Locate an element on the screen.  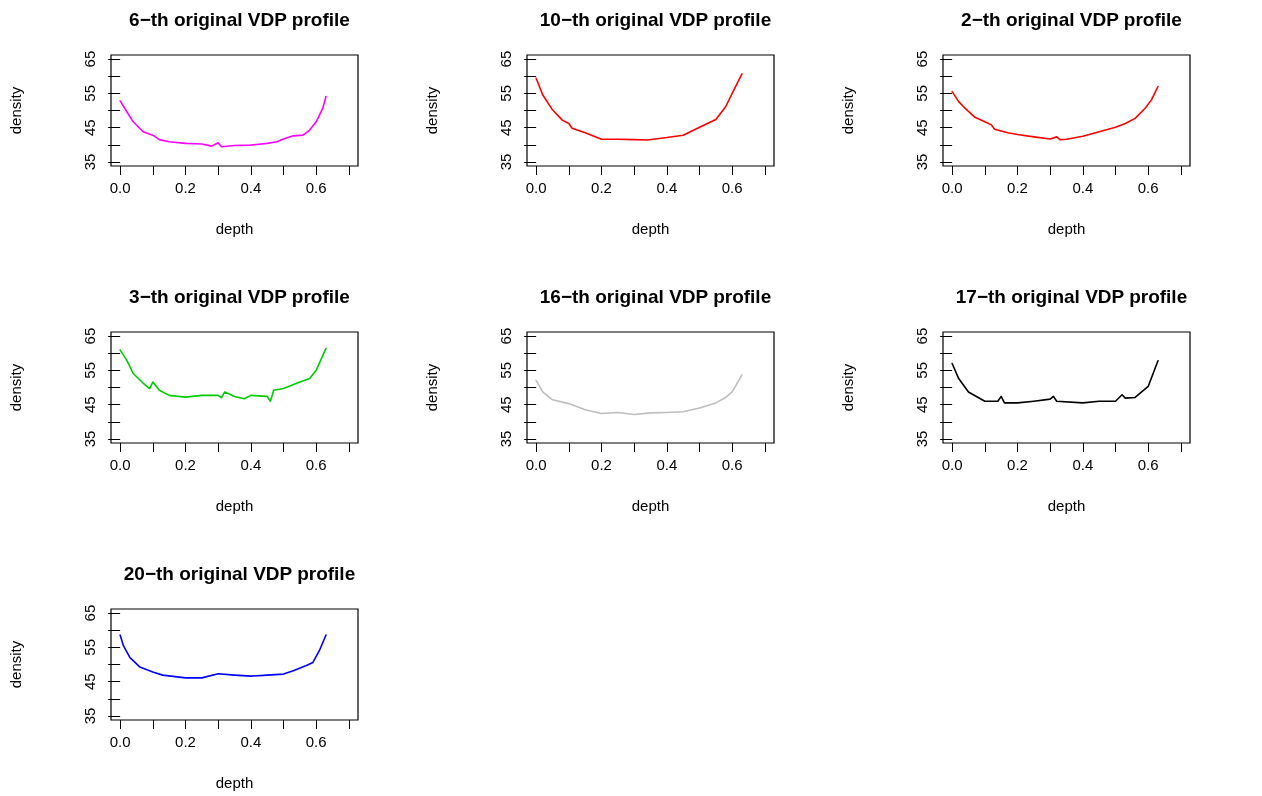
chart-title: 17−th original VDP profile is located at coordinates (1071, 296).